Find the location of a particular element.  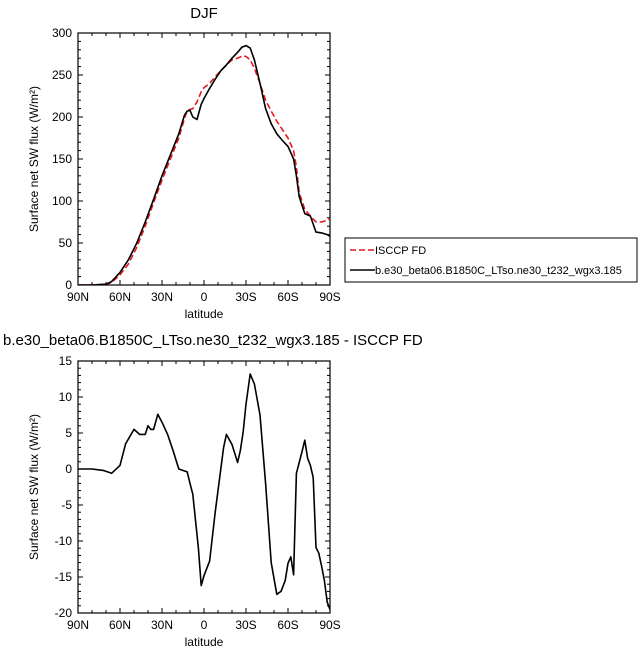

y-tick-label: 50 is located at coordinates (66, 243).